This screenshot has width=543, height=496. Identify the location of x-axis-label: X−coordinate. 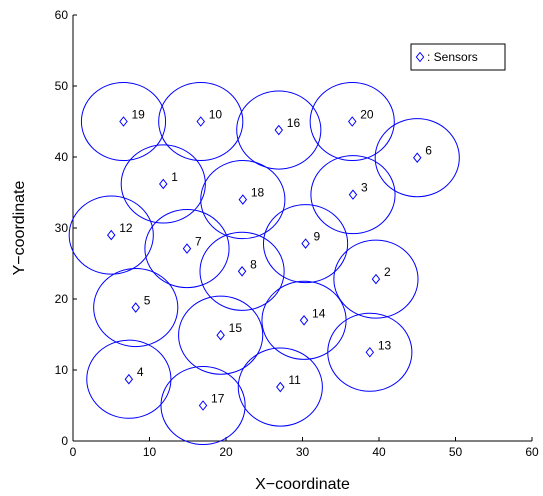
(302, 484).